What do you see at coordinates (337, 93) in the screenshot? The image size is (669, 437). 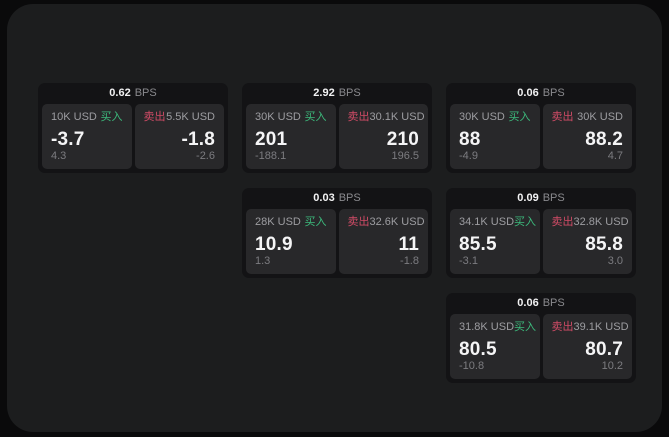 I see `card-header: 2.92 BPS` at bounding box center [337, 93].